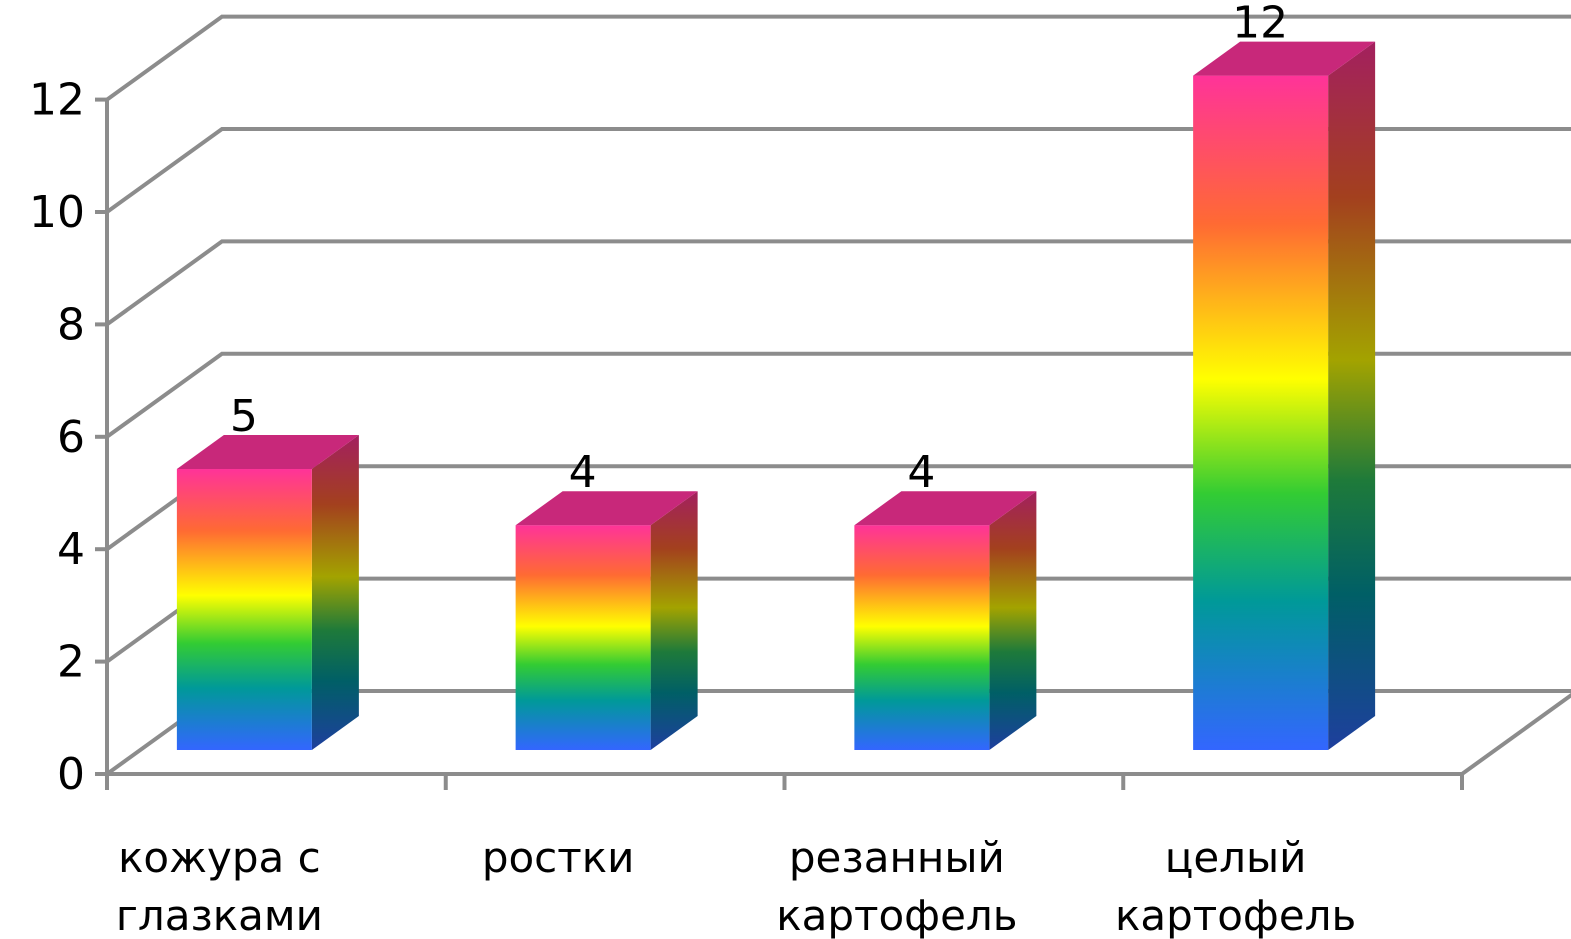 The width and height of the screenshot is (1571, 939). Describe the element at coordinates (71, 662) in the screenshot. I see `y-tick-label: 2` at that location.